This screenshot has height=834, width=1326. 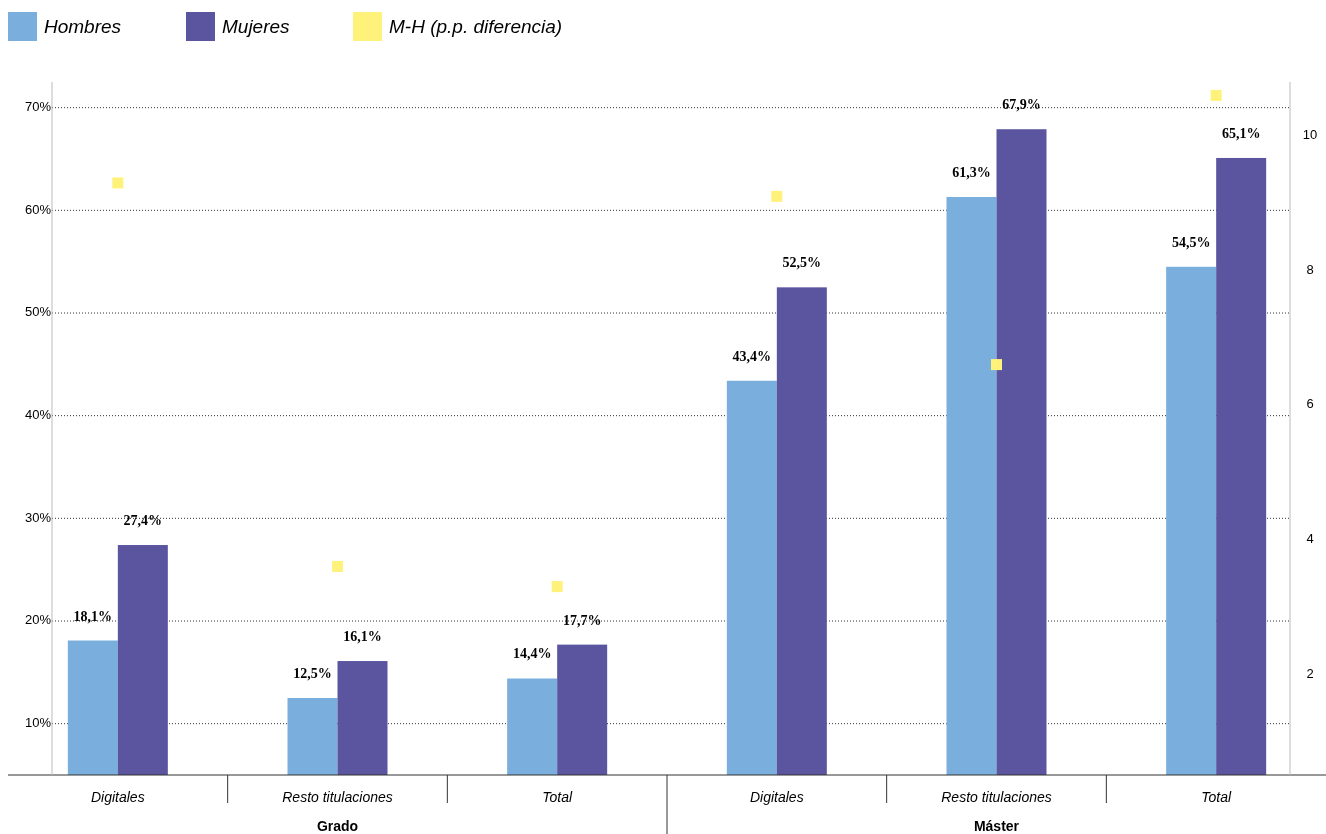 I want to click on y2-tick-label: 4, so click(x=1310, y=538).